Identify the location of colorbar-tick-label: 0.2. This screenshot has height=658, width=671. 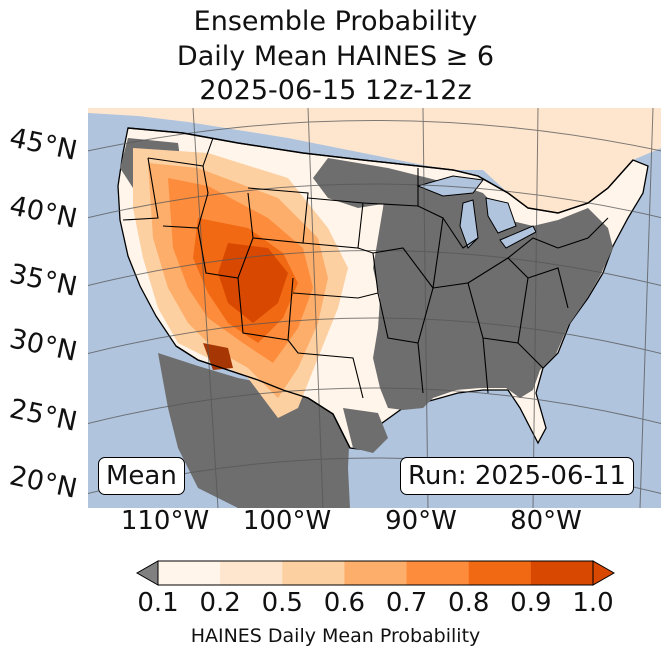
(220, 603).